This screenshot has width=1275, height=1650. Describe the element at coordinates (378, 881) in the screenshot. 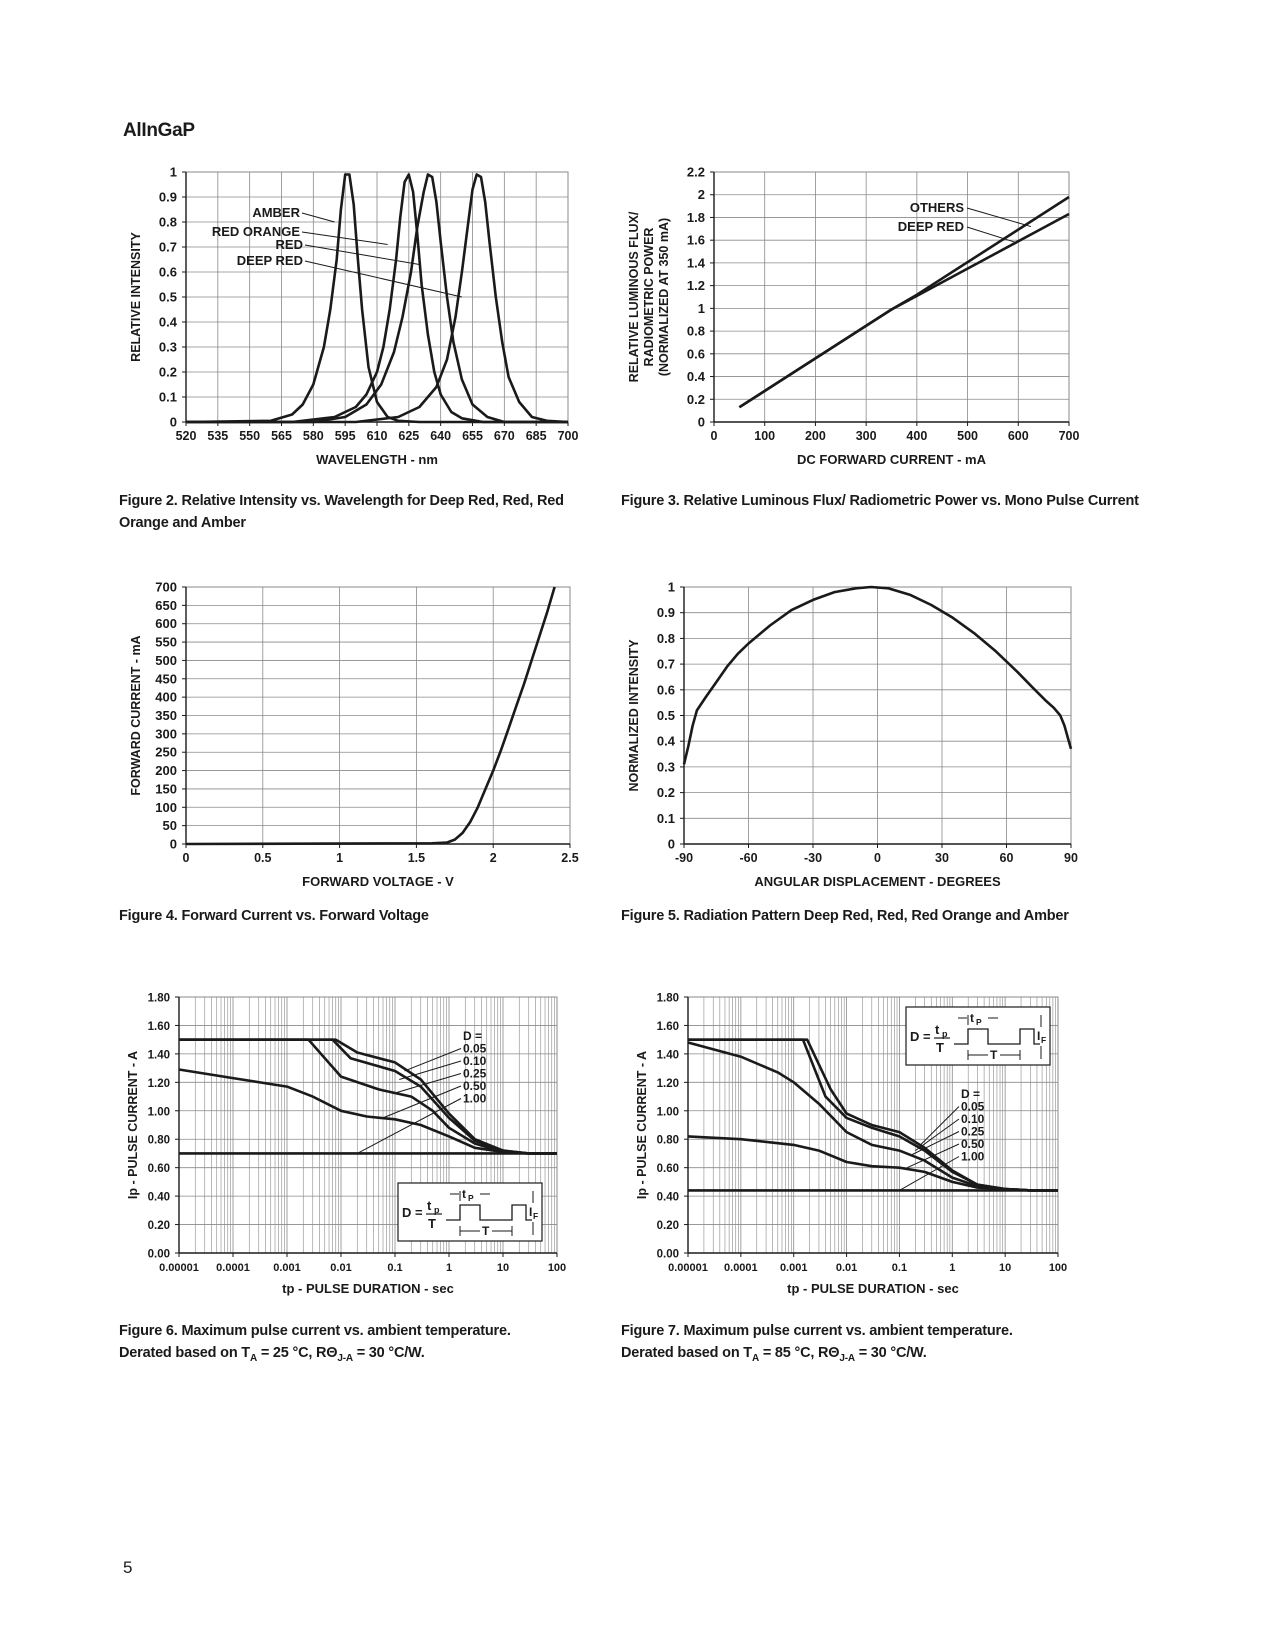

I see `x-axis-title: FORWARD VOLTAGE - V` at that location.